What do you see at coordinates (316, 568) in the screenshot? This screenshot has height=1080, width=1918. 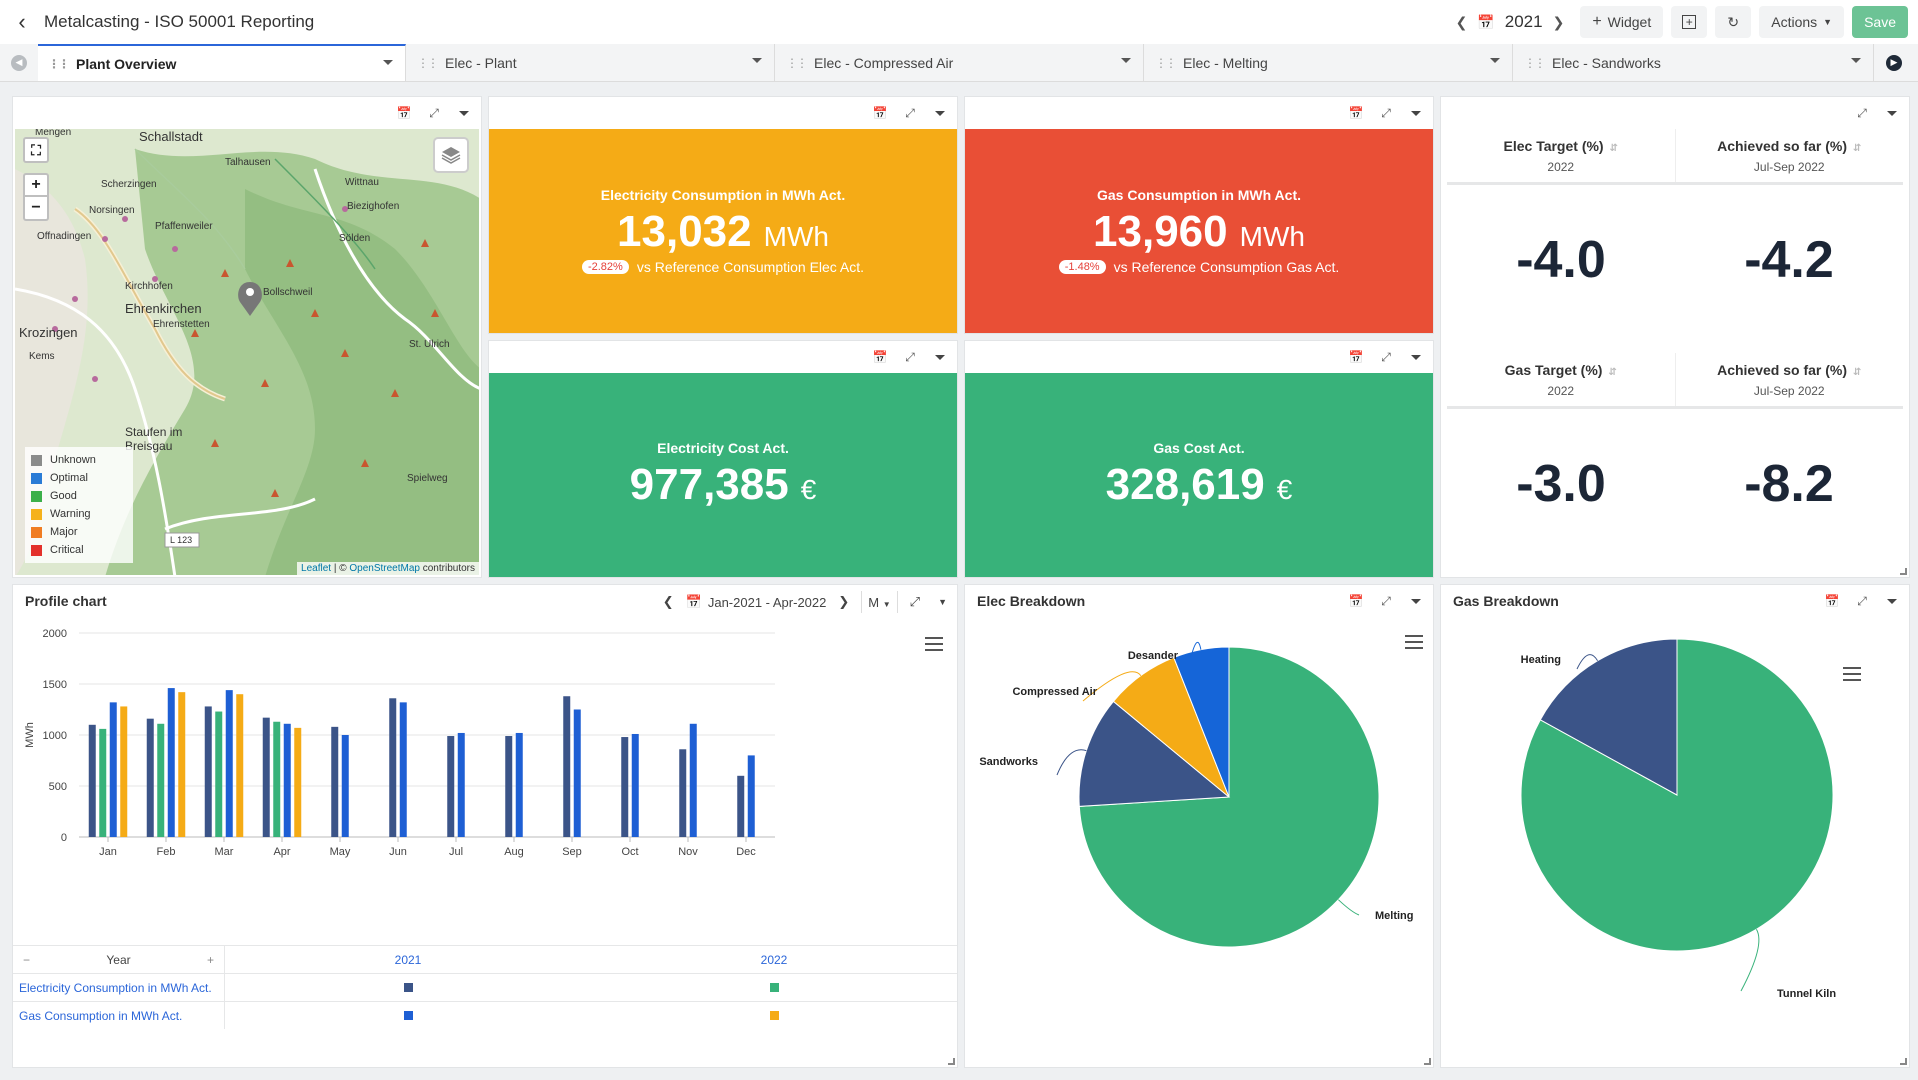 I see `leaflet-link: Leaflet` at bounding box center [316, 568].